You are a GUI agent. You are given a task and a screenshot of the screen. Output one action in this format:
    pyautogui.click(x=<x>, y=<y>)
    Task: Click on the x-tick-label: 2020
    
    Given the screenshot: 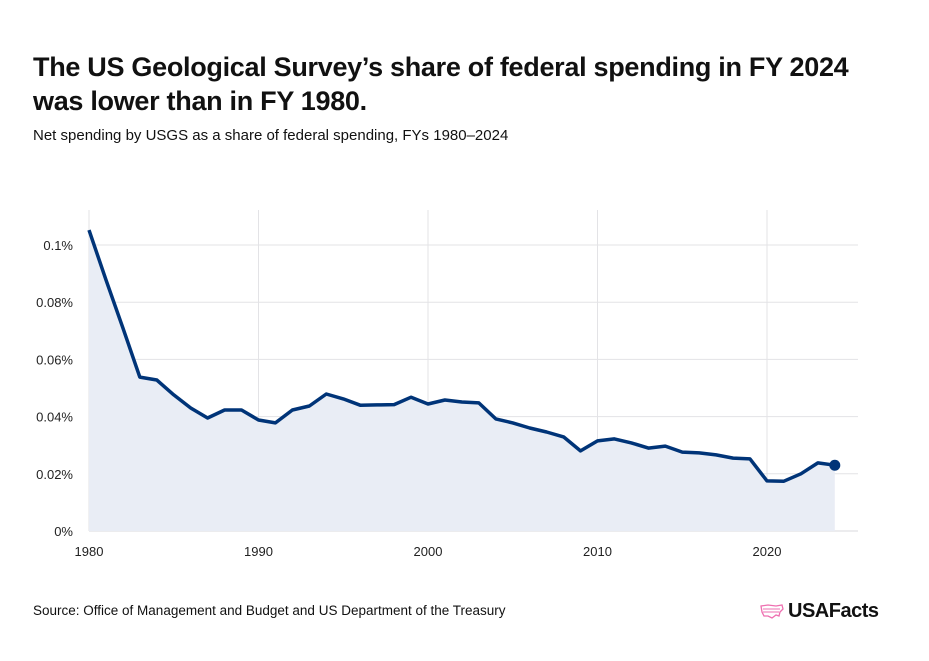 What is the action you would take?
    pyautogui.click(x=767, y=551)
    